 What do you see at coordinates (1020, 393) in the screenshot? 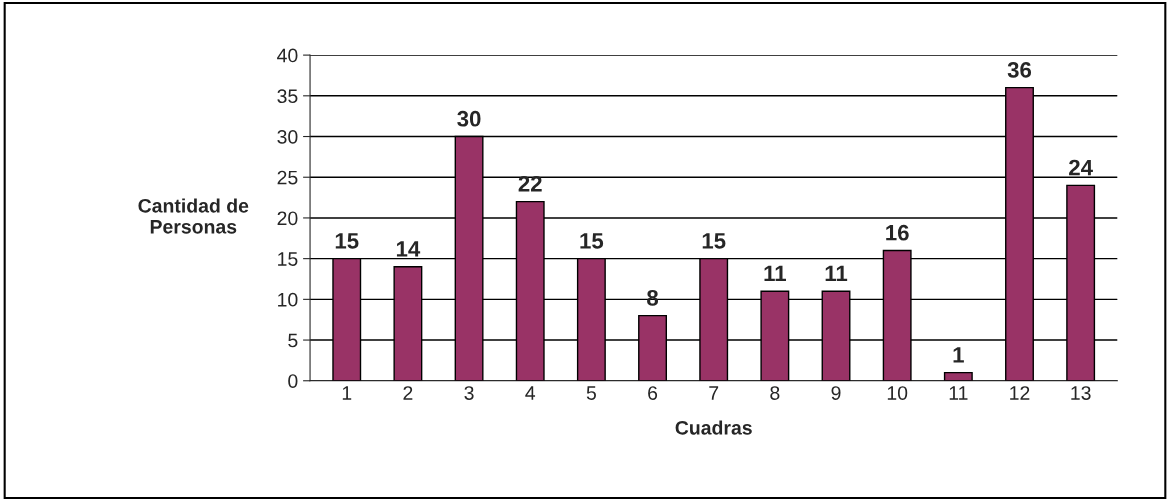
I see `x-tick-label: 12` at bounding box center [1020, 393].